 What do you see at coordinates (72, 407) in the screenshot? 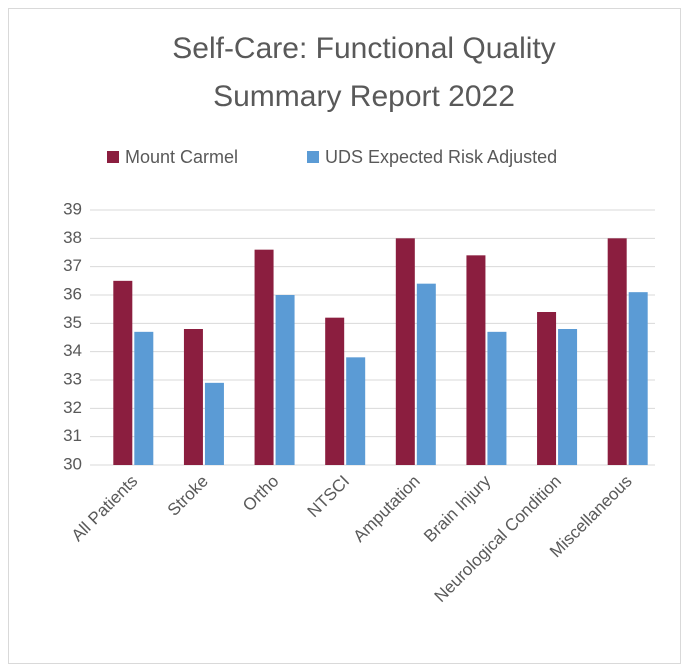
I see `y-tick-label: 32` at bounding box center [72, 407].